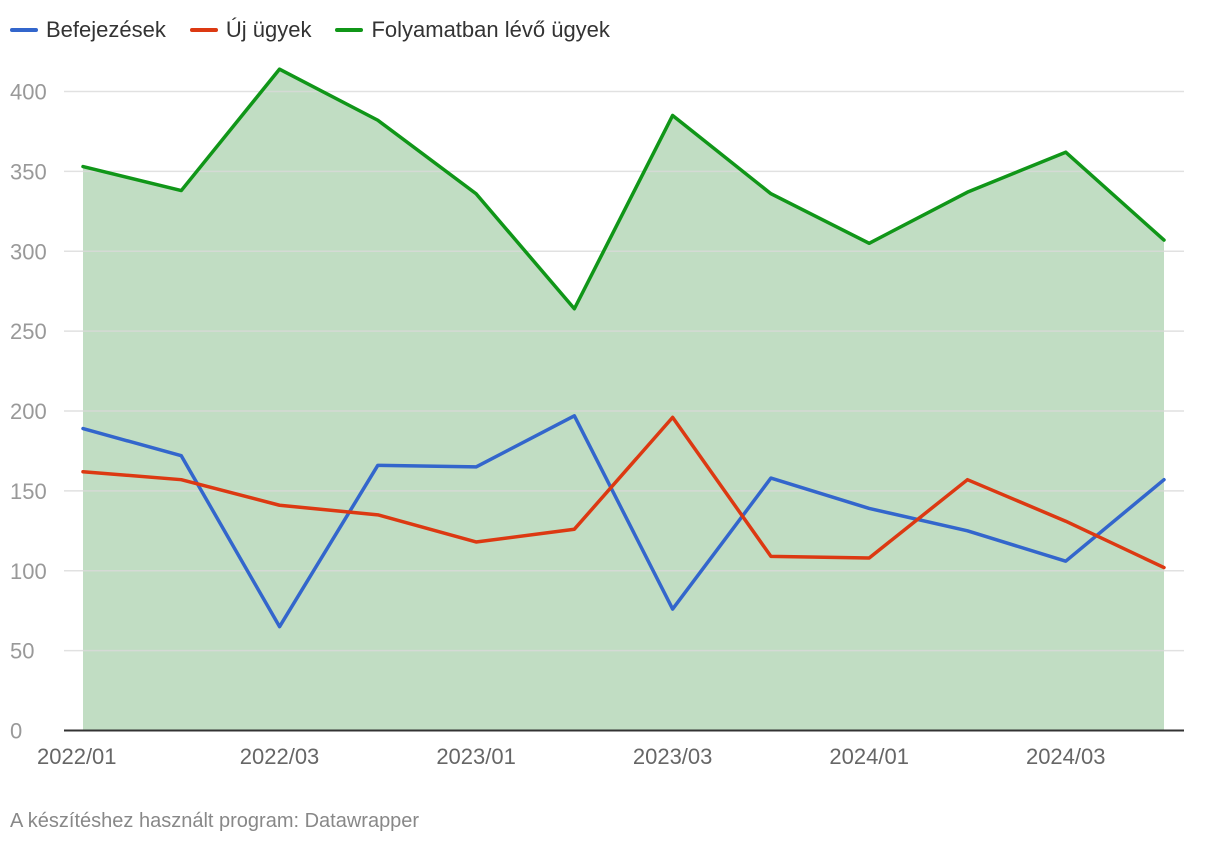  Describe the element at coordinates (77, 756) in the screenshot. I see `x-tick-label-2022-01: 2022/01` at that location.